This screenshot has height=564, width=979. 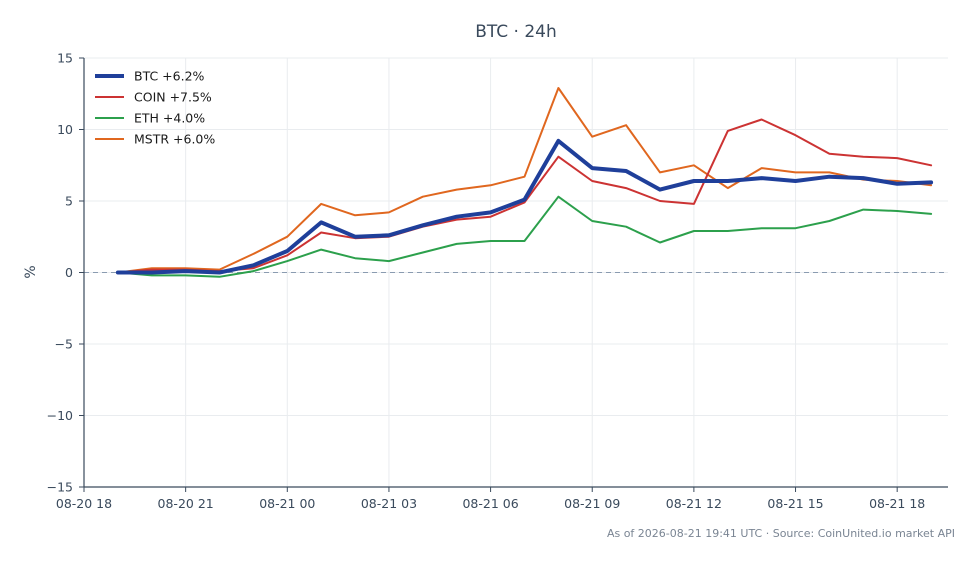 I want to click on y-ticks: −15 −10 −5 0 5 10 15, so click(x=65, y=273).